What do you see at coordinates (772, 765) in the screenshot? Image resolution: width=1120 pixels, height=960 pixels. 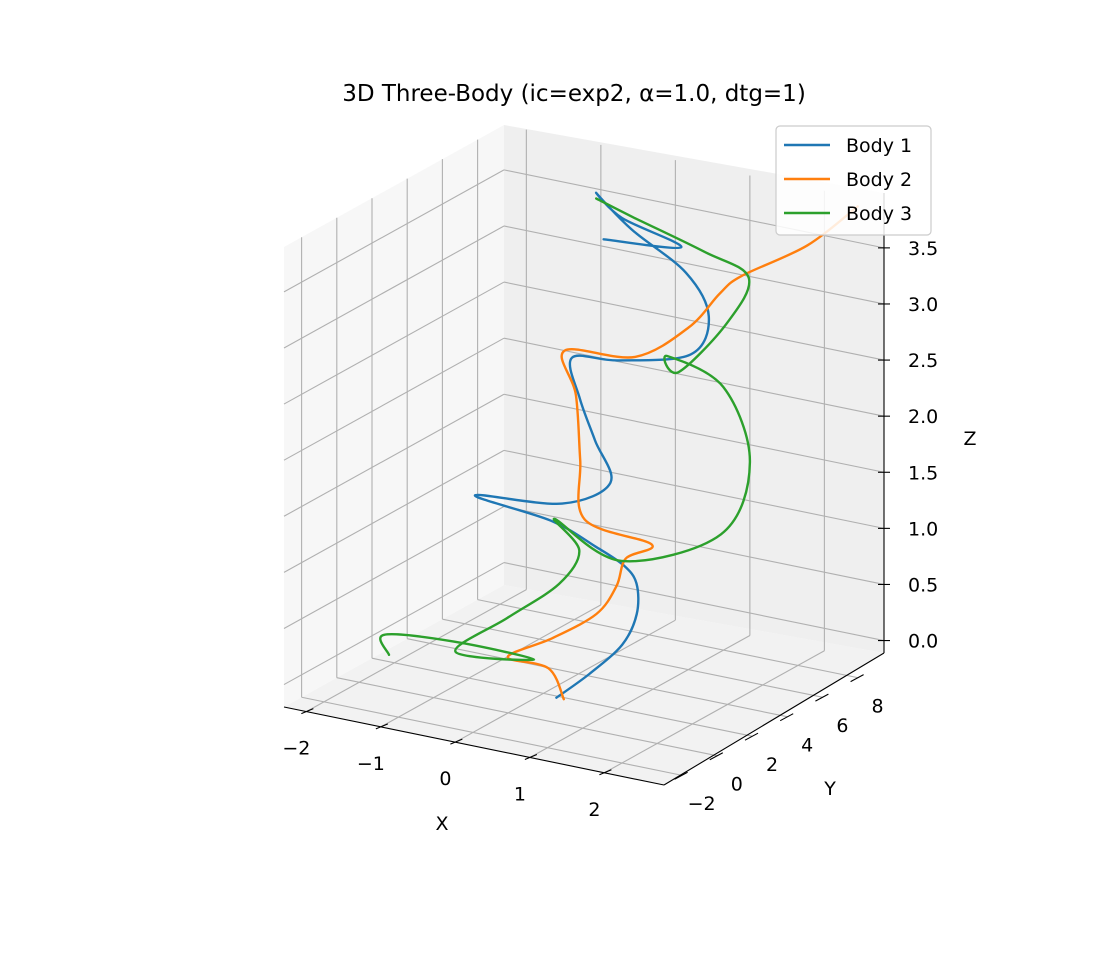 I see `y-tick-label: 2` at bounding box center [772, 765].